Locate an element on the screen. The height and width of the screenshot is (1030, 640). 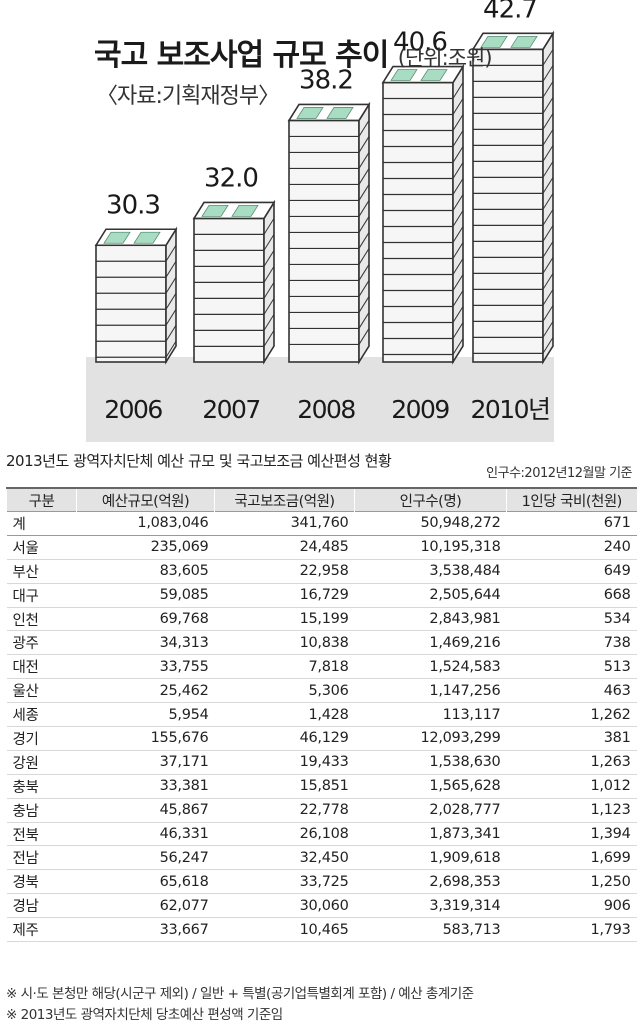
table-row: 부산 83,605 22,958 3,538,484 649 is located at coordinates (321, 571).